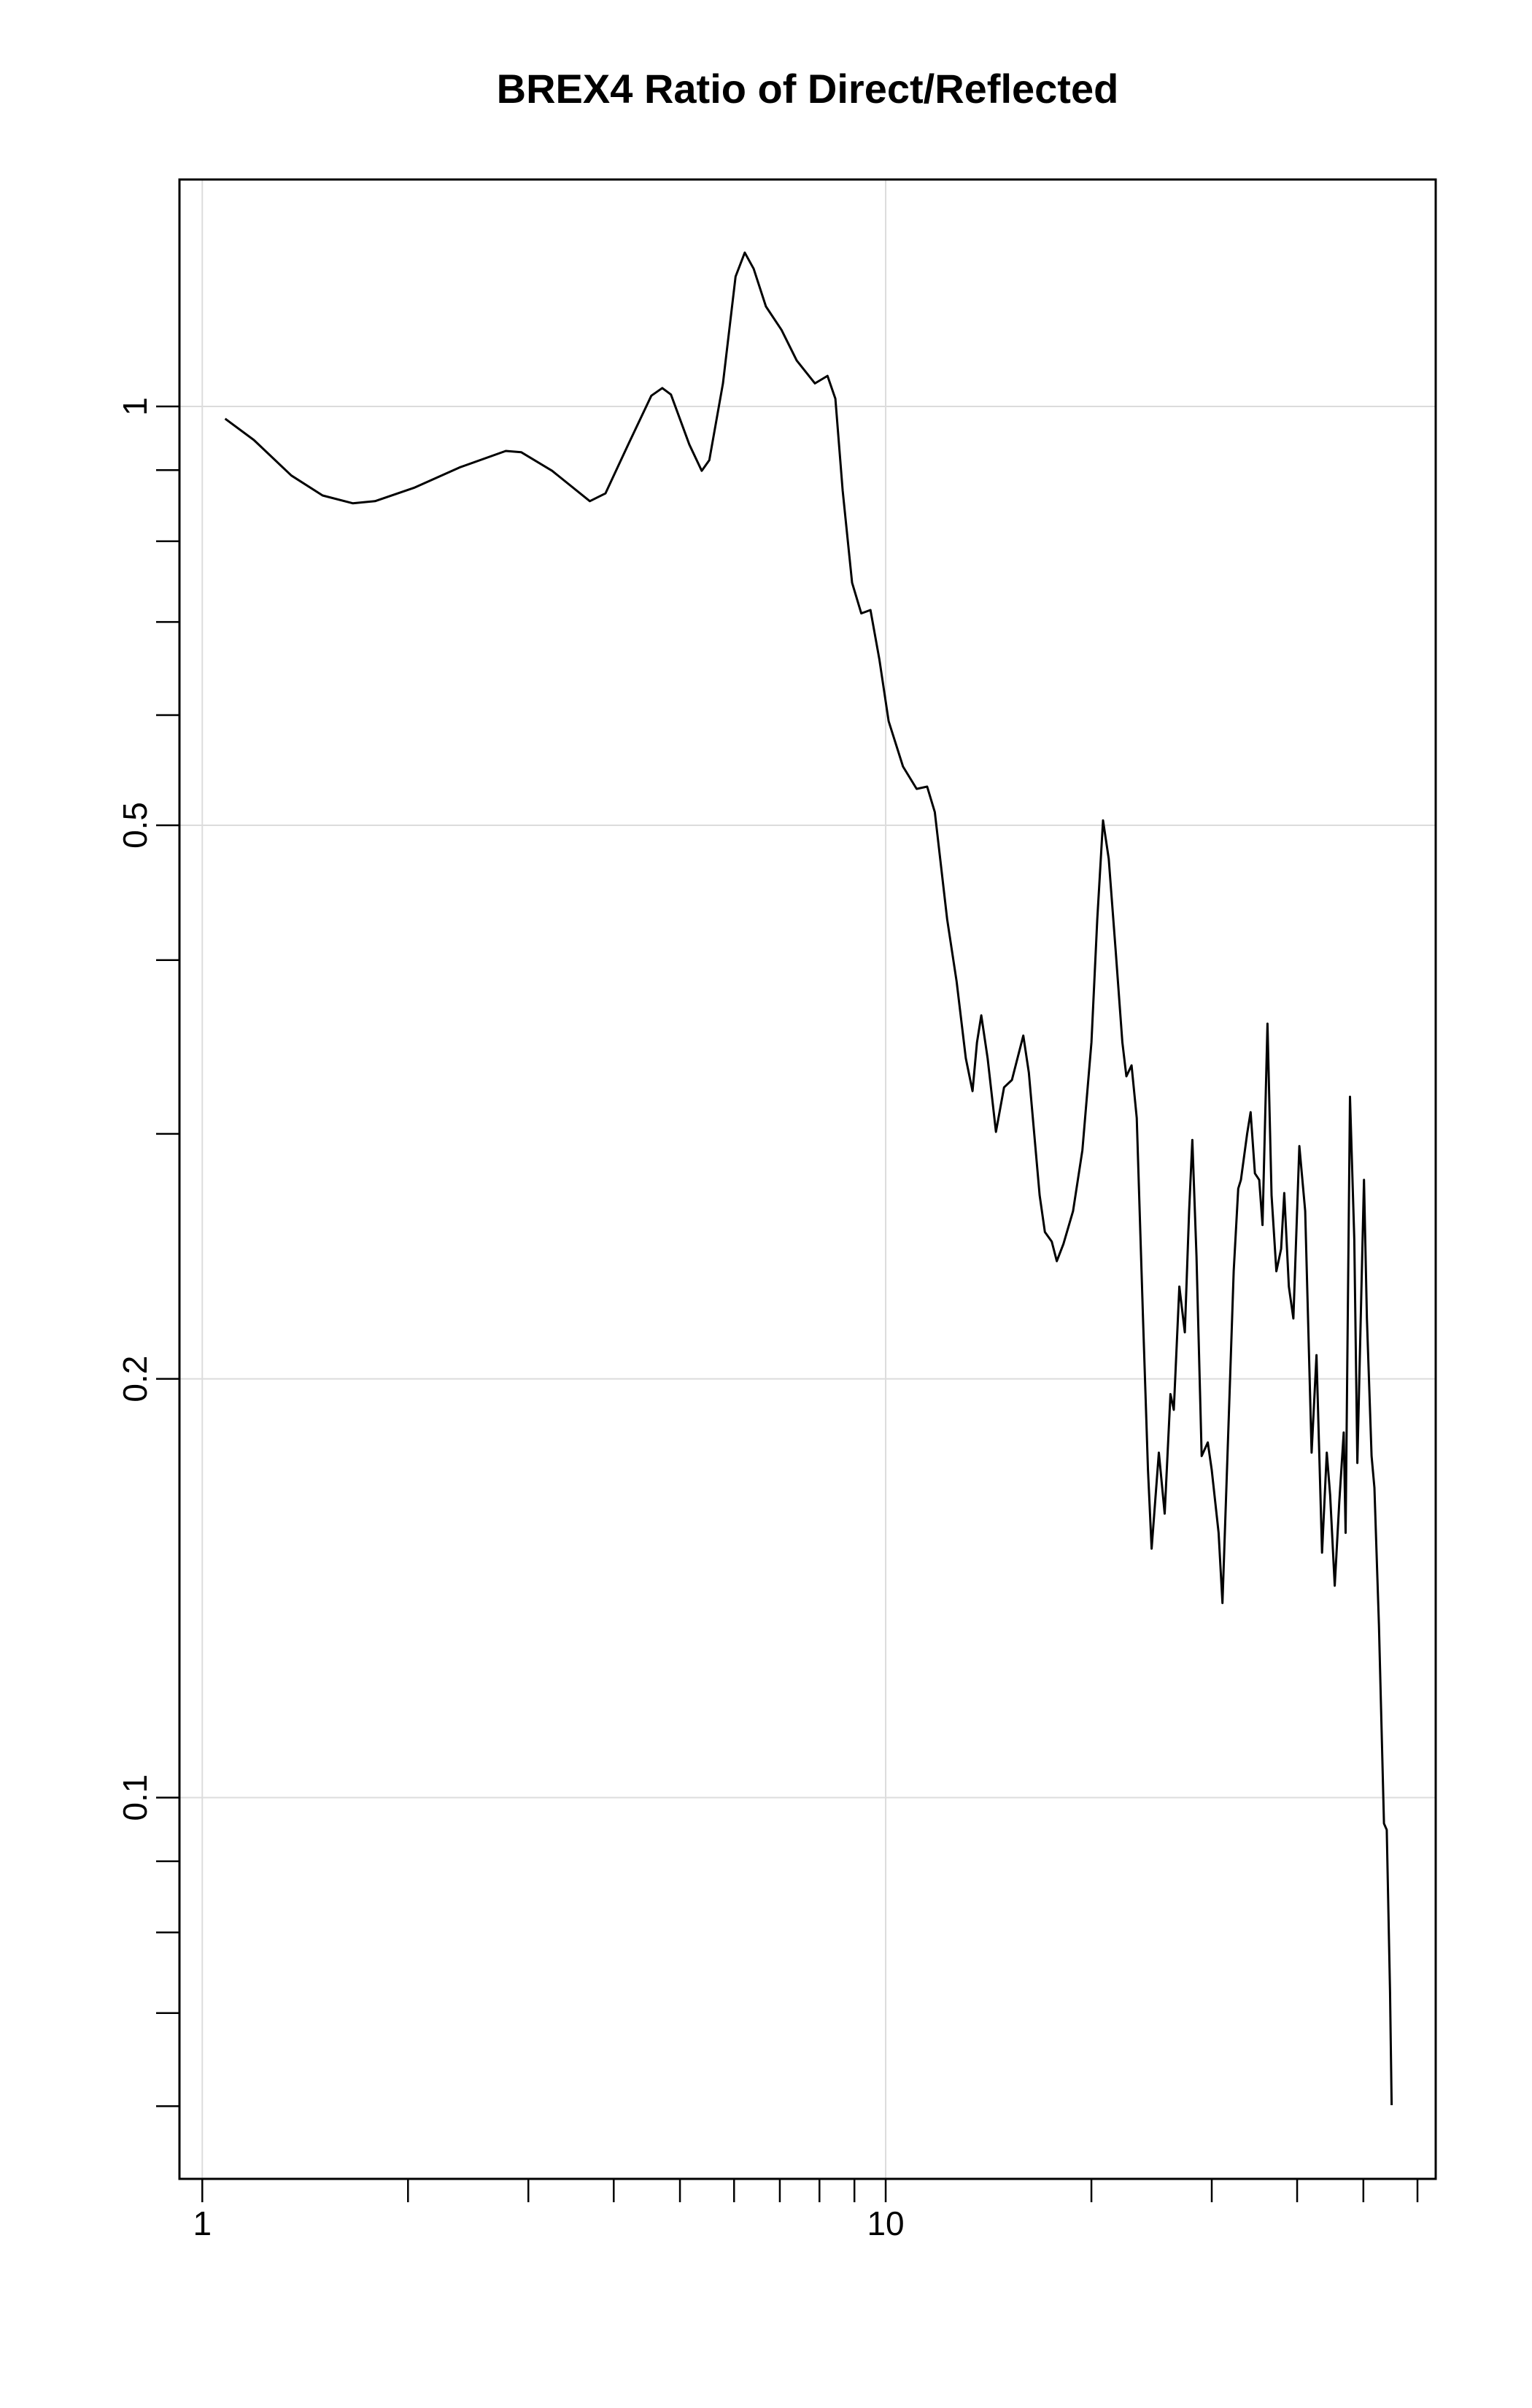  What do you see at coordinates (808, 89) in the screenshot?
I see `chart-title: BREX4 Ratio of Direct/Reflected` at bounding box center [808, 89].